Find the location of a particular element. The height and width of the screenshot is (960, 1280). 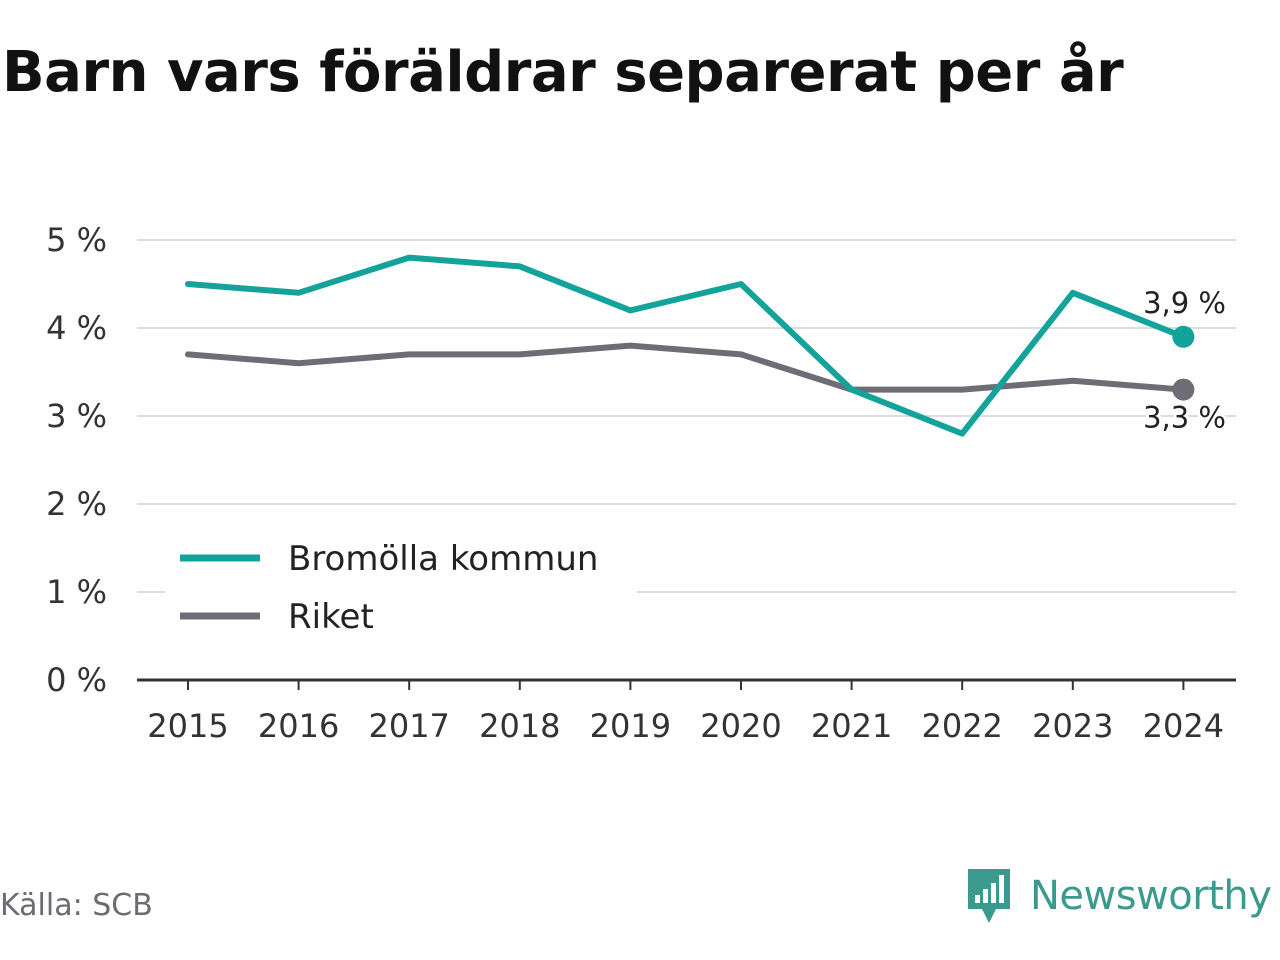

end-value-label: 3,9 % is located at coordinates (1184, 303).